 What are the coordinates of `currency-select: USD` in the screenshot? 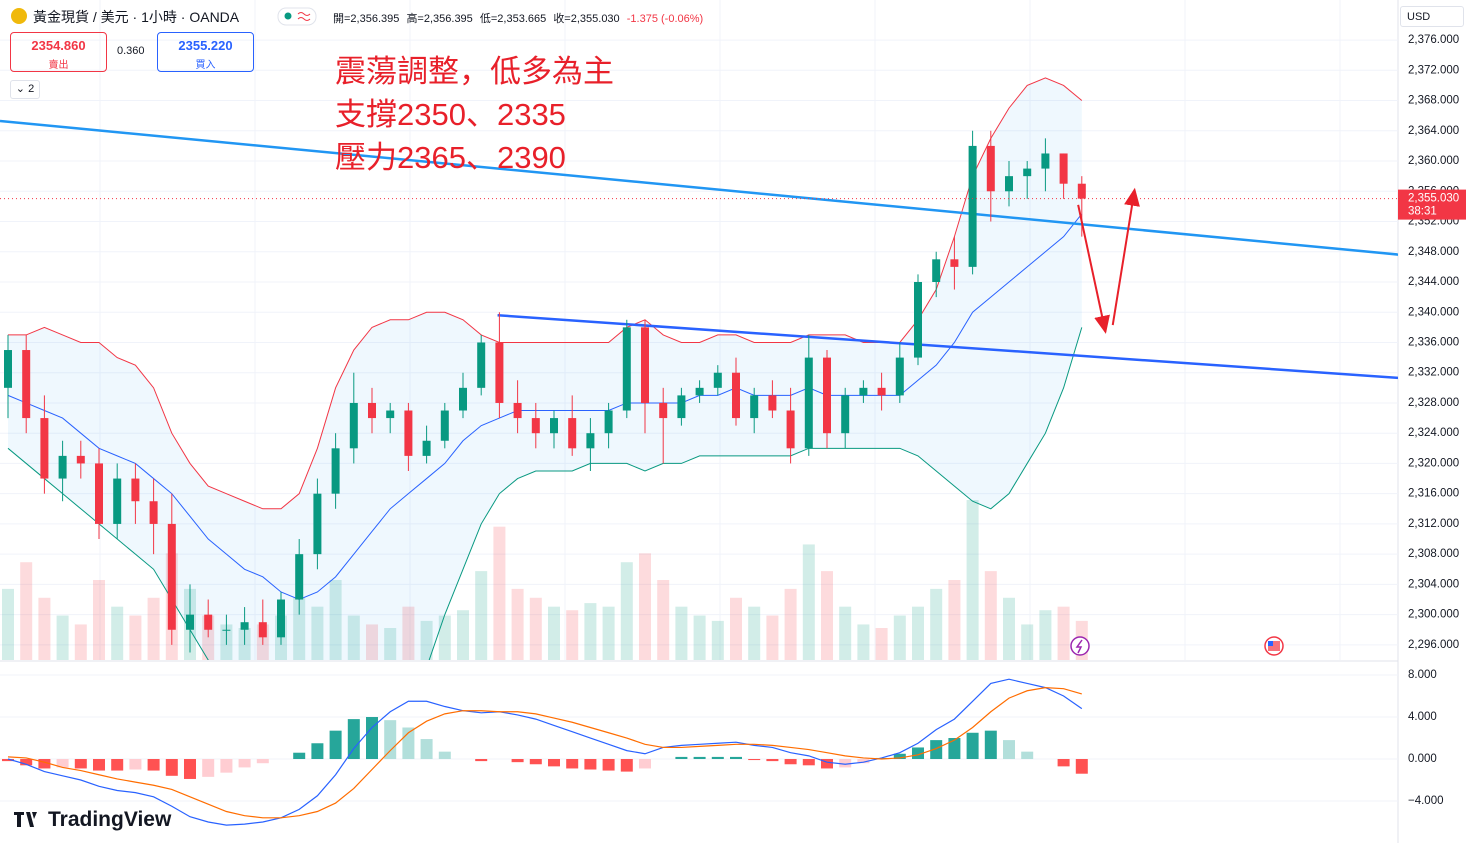 It's located at (1432, 16).